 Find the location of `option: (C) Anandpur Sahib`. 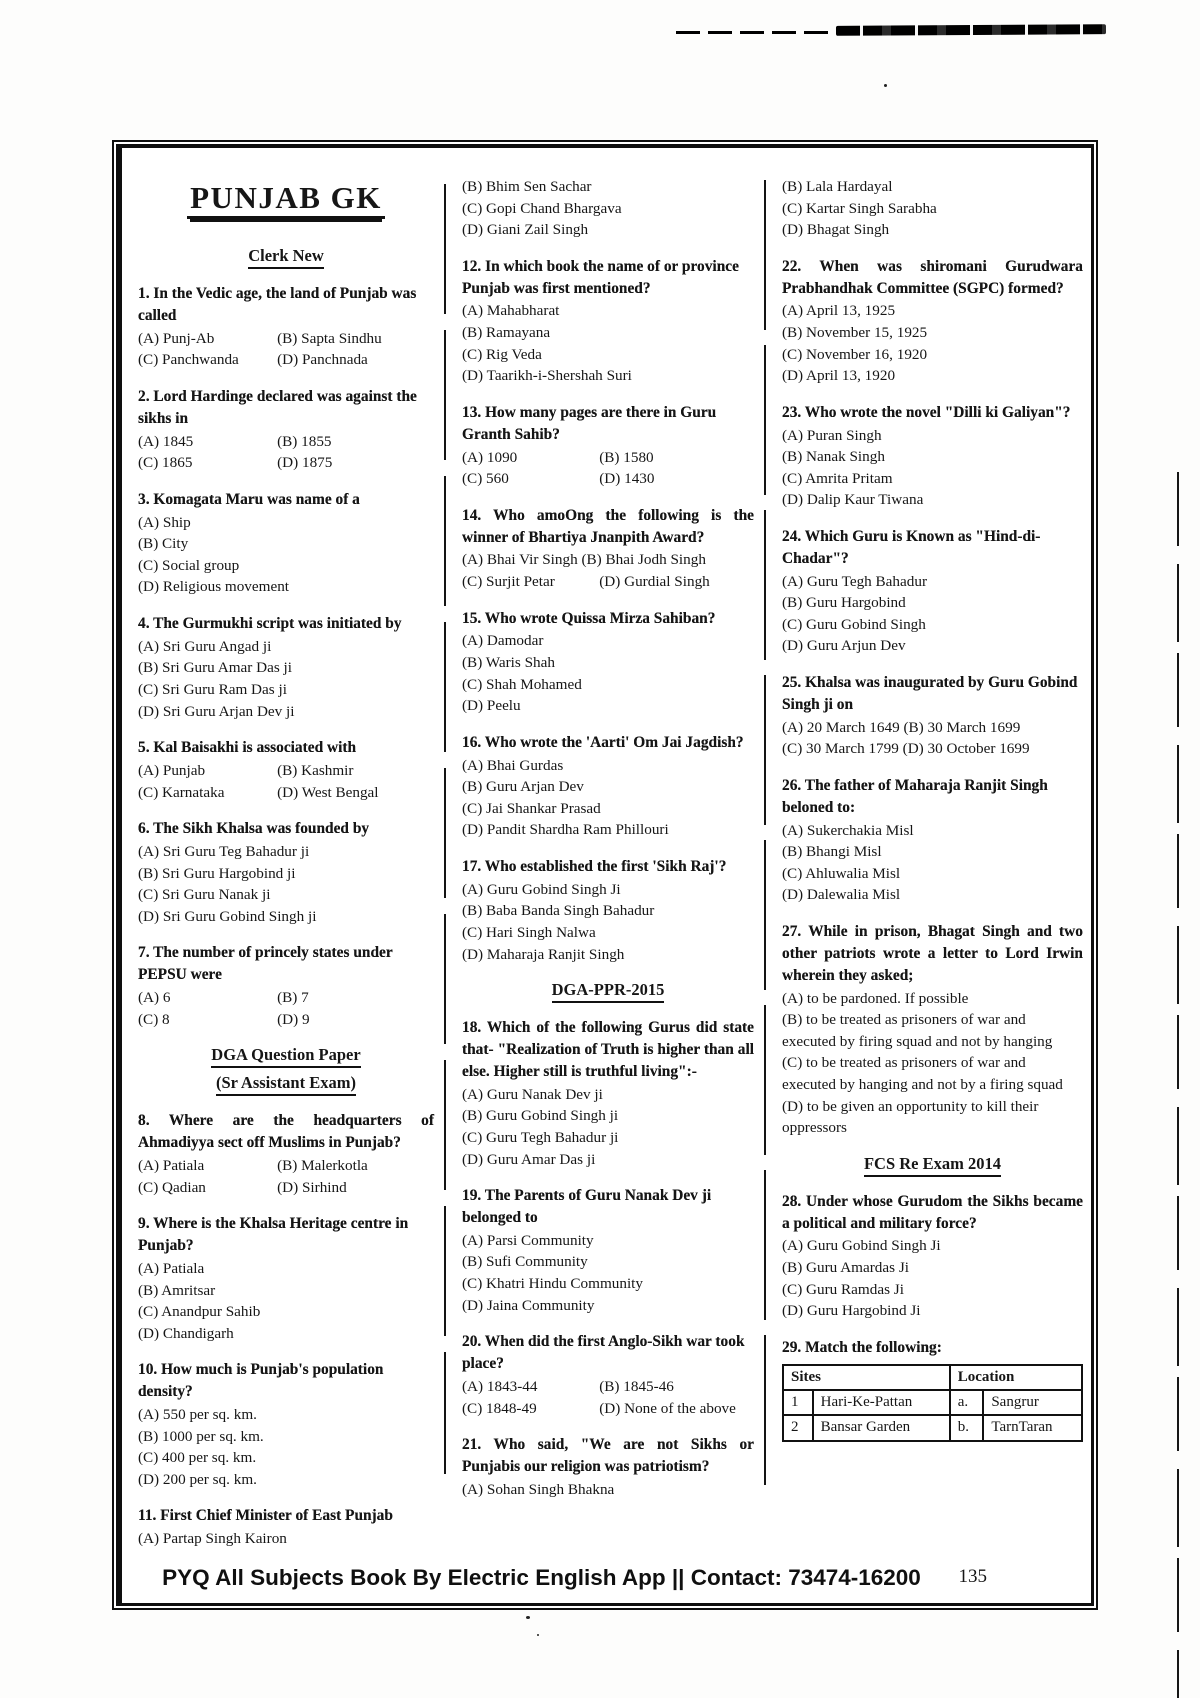

option: (C) Anandpur Sahib is located at coordinates (199, 1312).